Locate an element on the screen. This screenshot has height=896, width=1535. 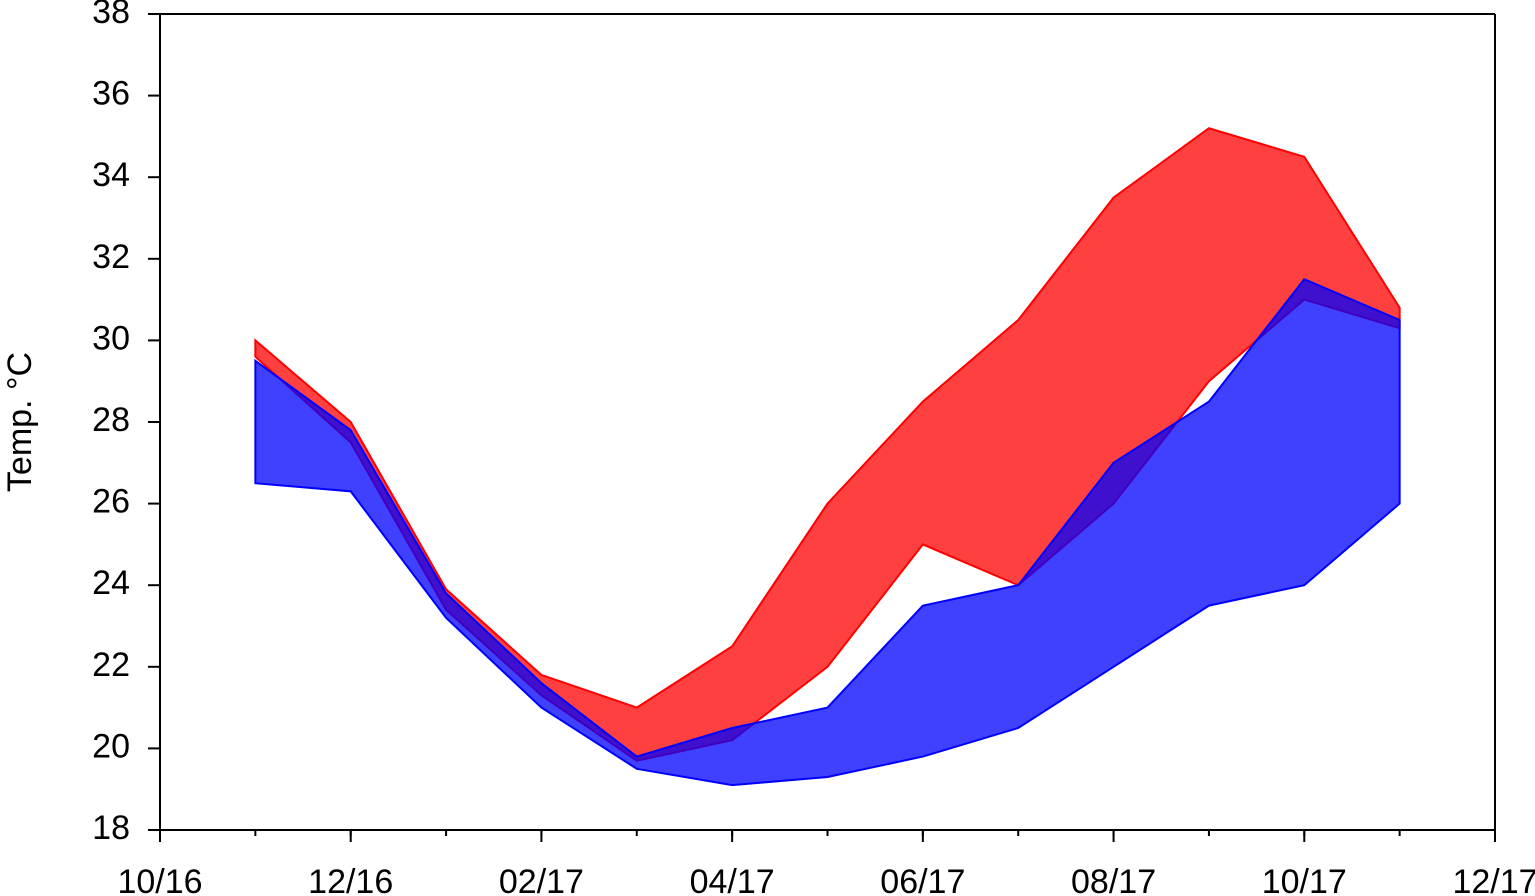
y-tick-label: 26 is located at coordinates (111, 502).